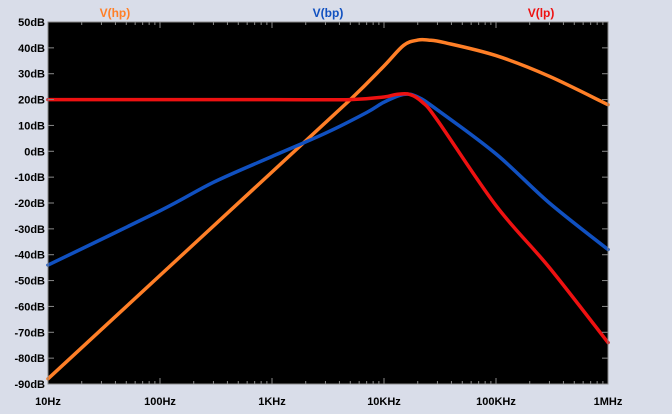 The width and height of the screenshot is (672, 414). What do you see at coordinates (29, 256) in the screenshot?
I see `y-tick-label-9: -40dB` at bounding box center [29, 256].